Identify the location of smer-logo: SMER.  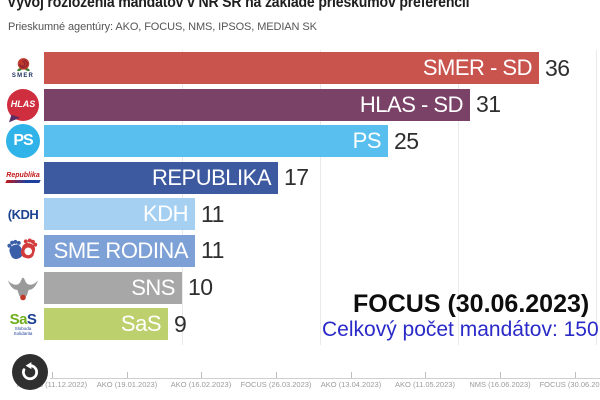
(23, 68).